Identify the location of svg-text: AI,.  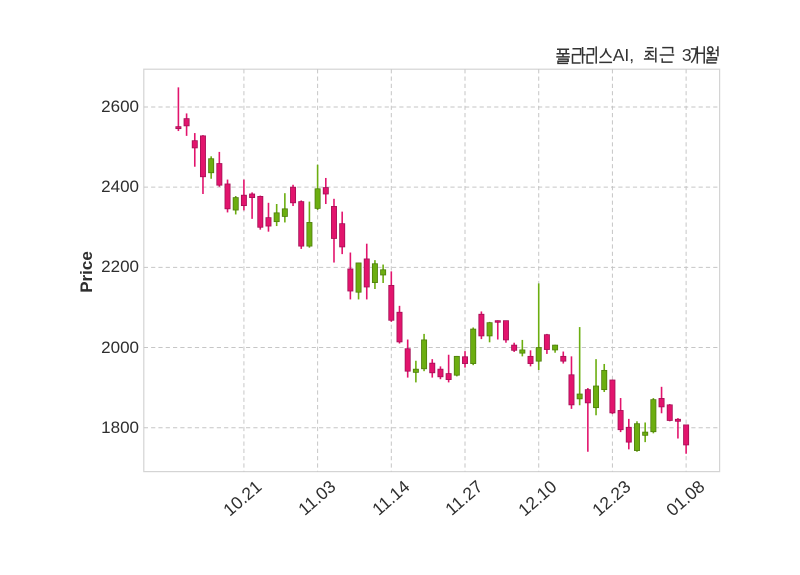
(623, 55).